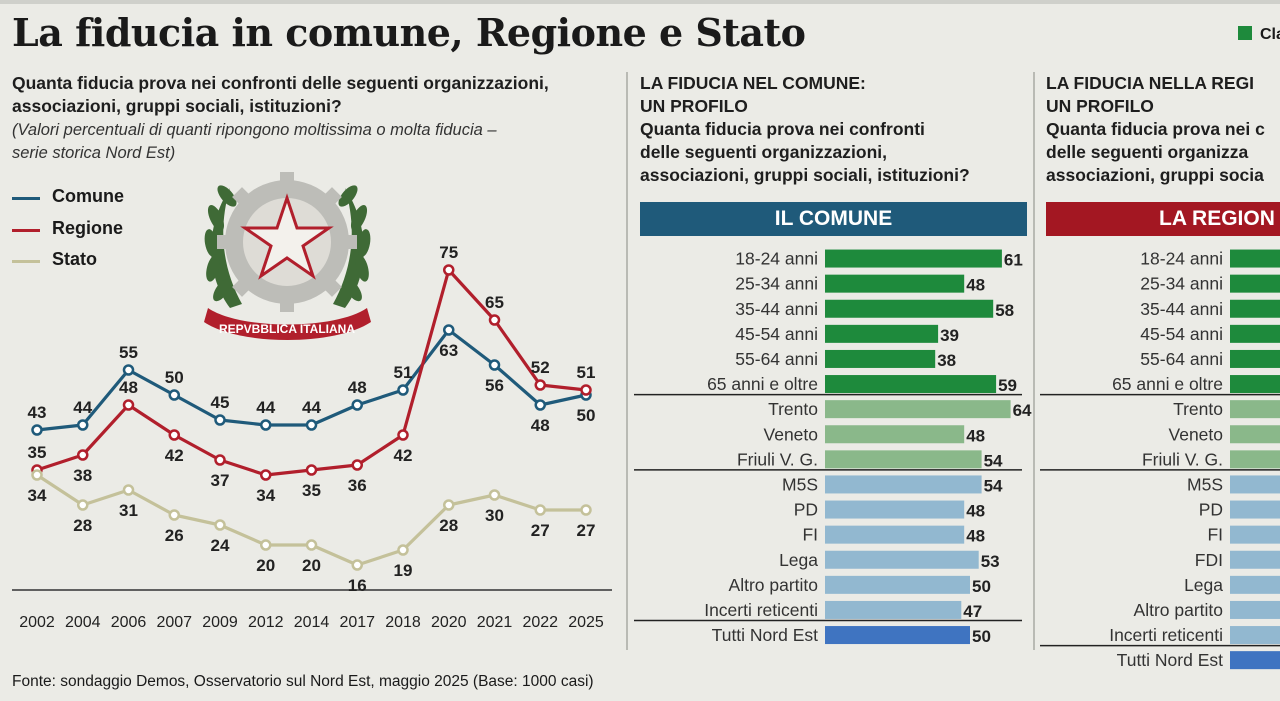 This screenshot has width=1280, height=701. I want to click on emblem-wreath-left, so click(223, 246).